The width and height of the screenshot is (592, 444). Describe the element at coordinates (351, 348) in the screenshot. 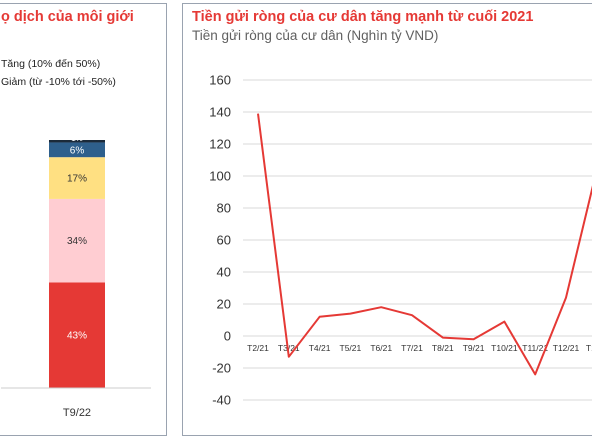

I see `x-tick-label: T5/21` at that location.